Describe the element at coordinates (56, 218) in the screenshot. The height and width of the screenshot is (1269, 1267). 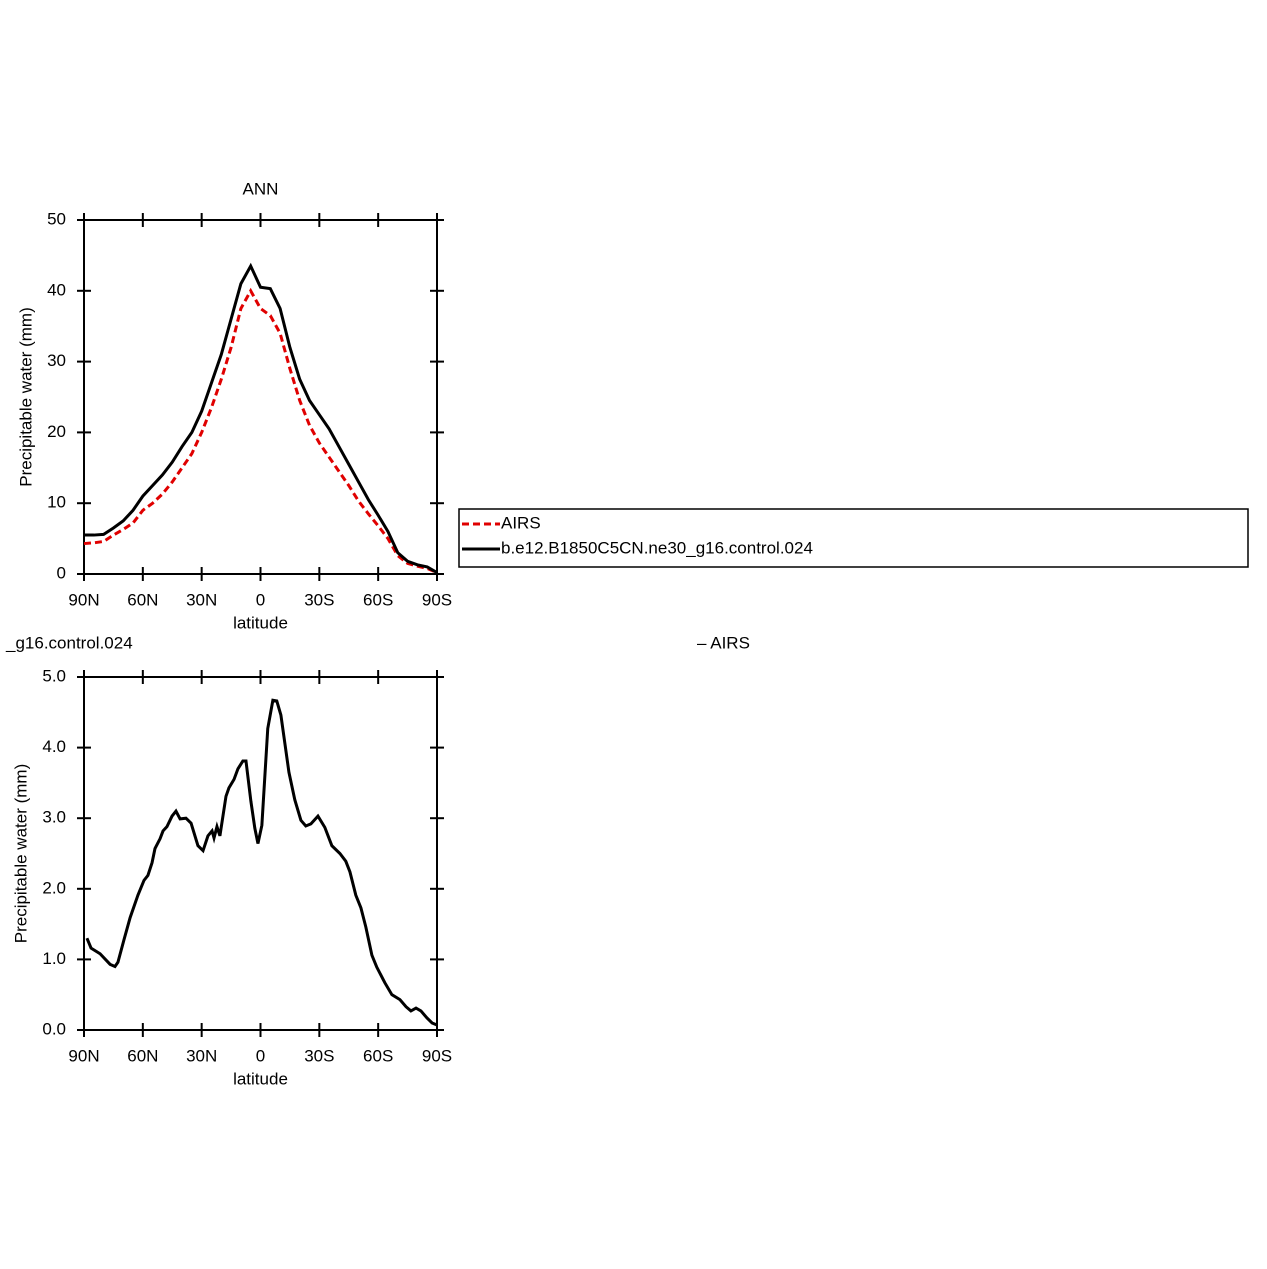
I see `y-tick-label: 50` at that location.